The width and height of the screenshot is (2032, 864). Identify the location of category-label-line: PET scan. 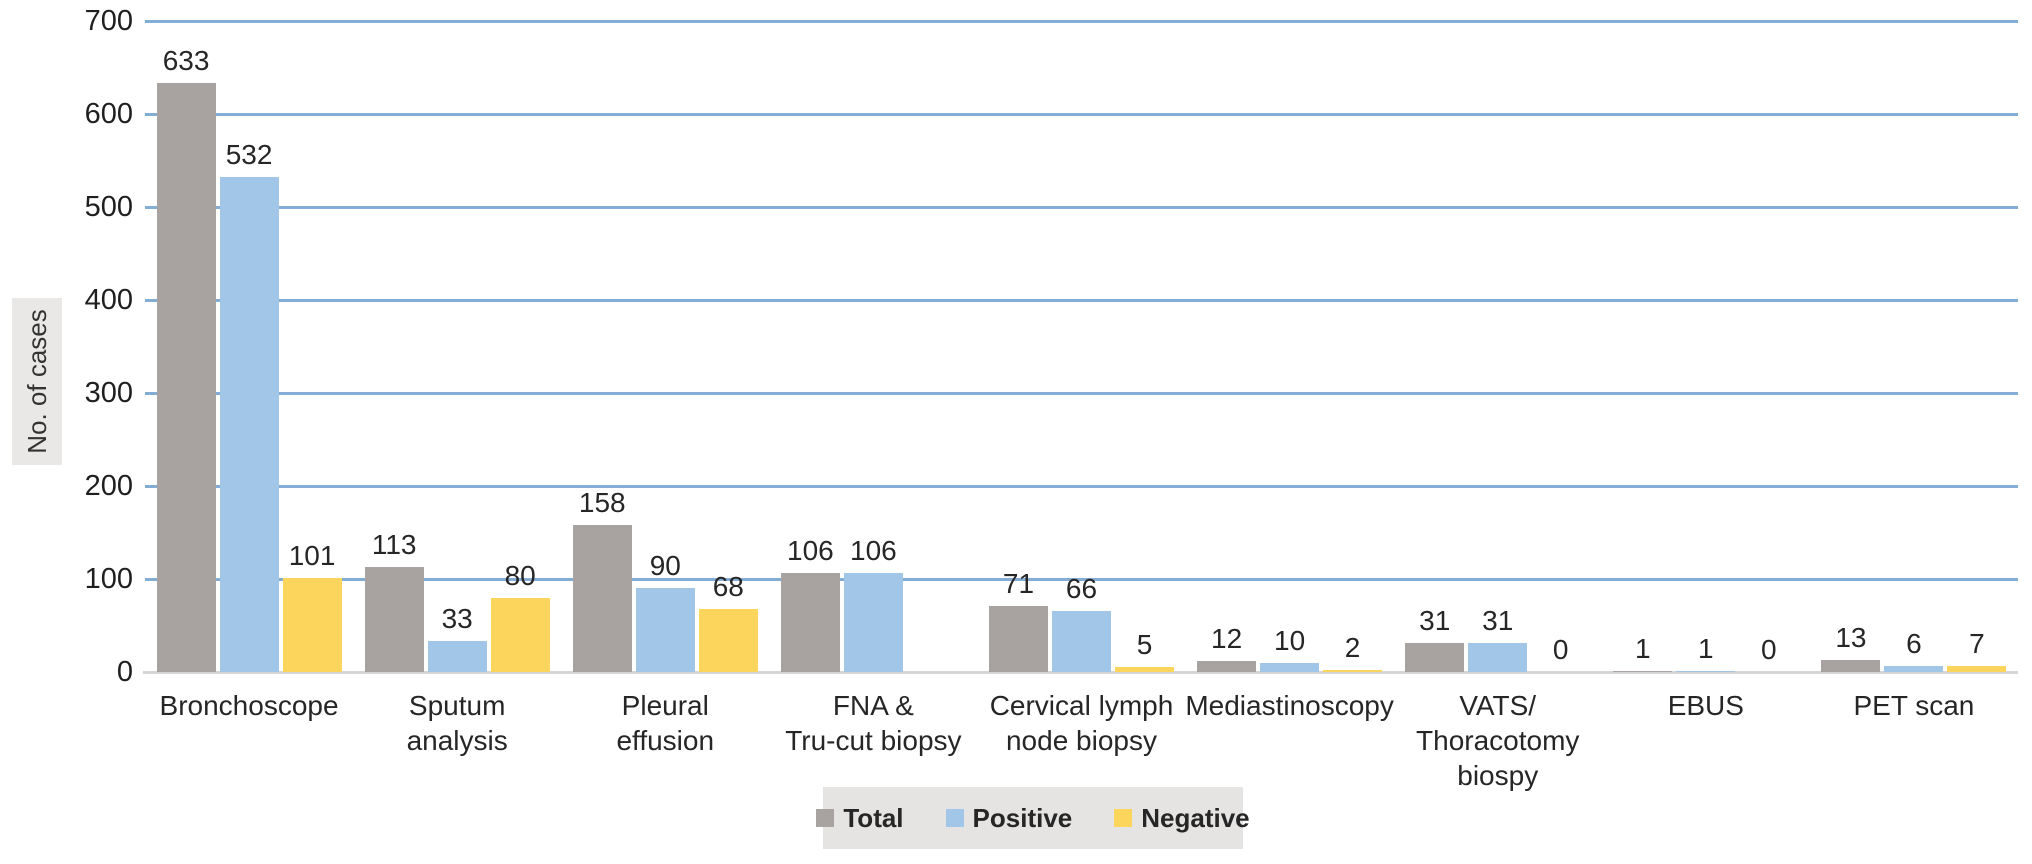
(1914, 705).